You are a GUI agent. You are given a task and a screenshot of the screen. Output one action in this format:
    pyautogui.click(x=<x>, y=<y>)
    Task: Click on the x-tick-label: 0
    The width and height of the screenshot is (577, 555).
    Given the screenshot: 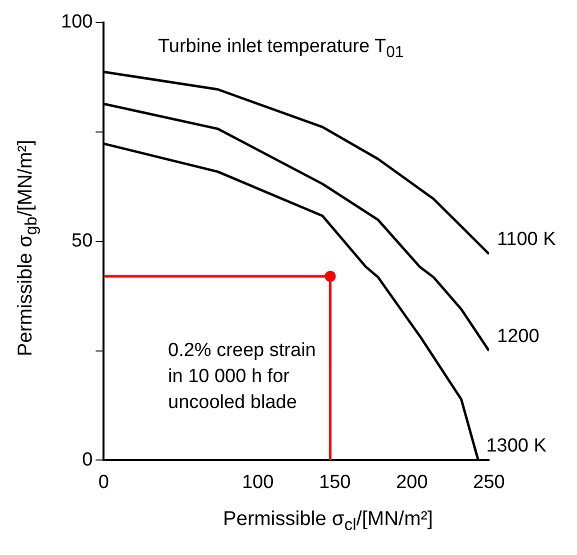 What is the action you would take?
    pyautogui.click(x=103, y=482)
    